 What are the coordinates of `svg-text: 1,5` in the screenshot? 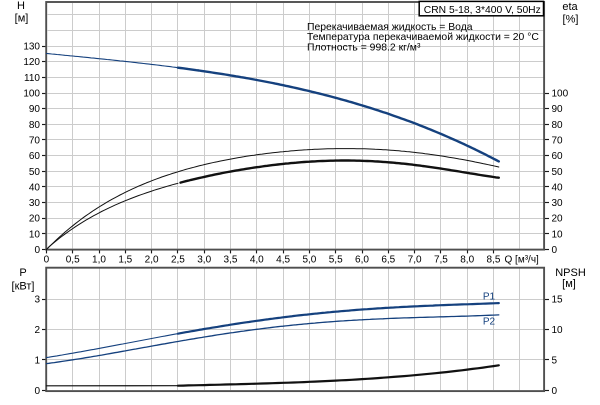 It's located at (125, 260).